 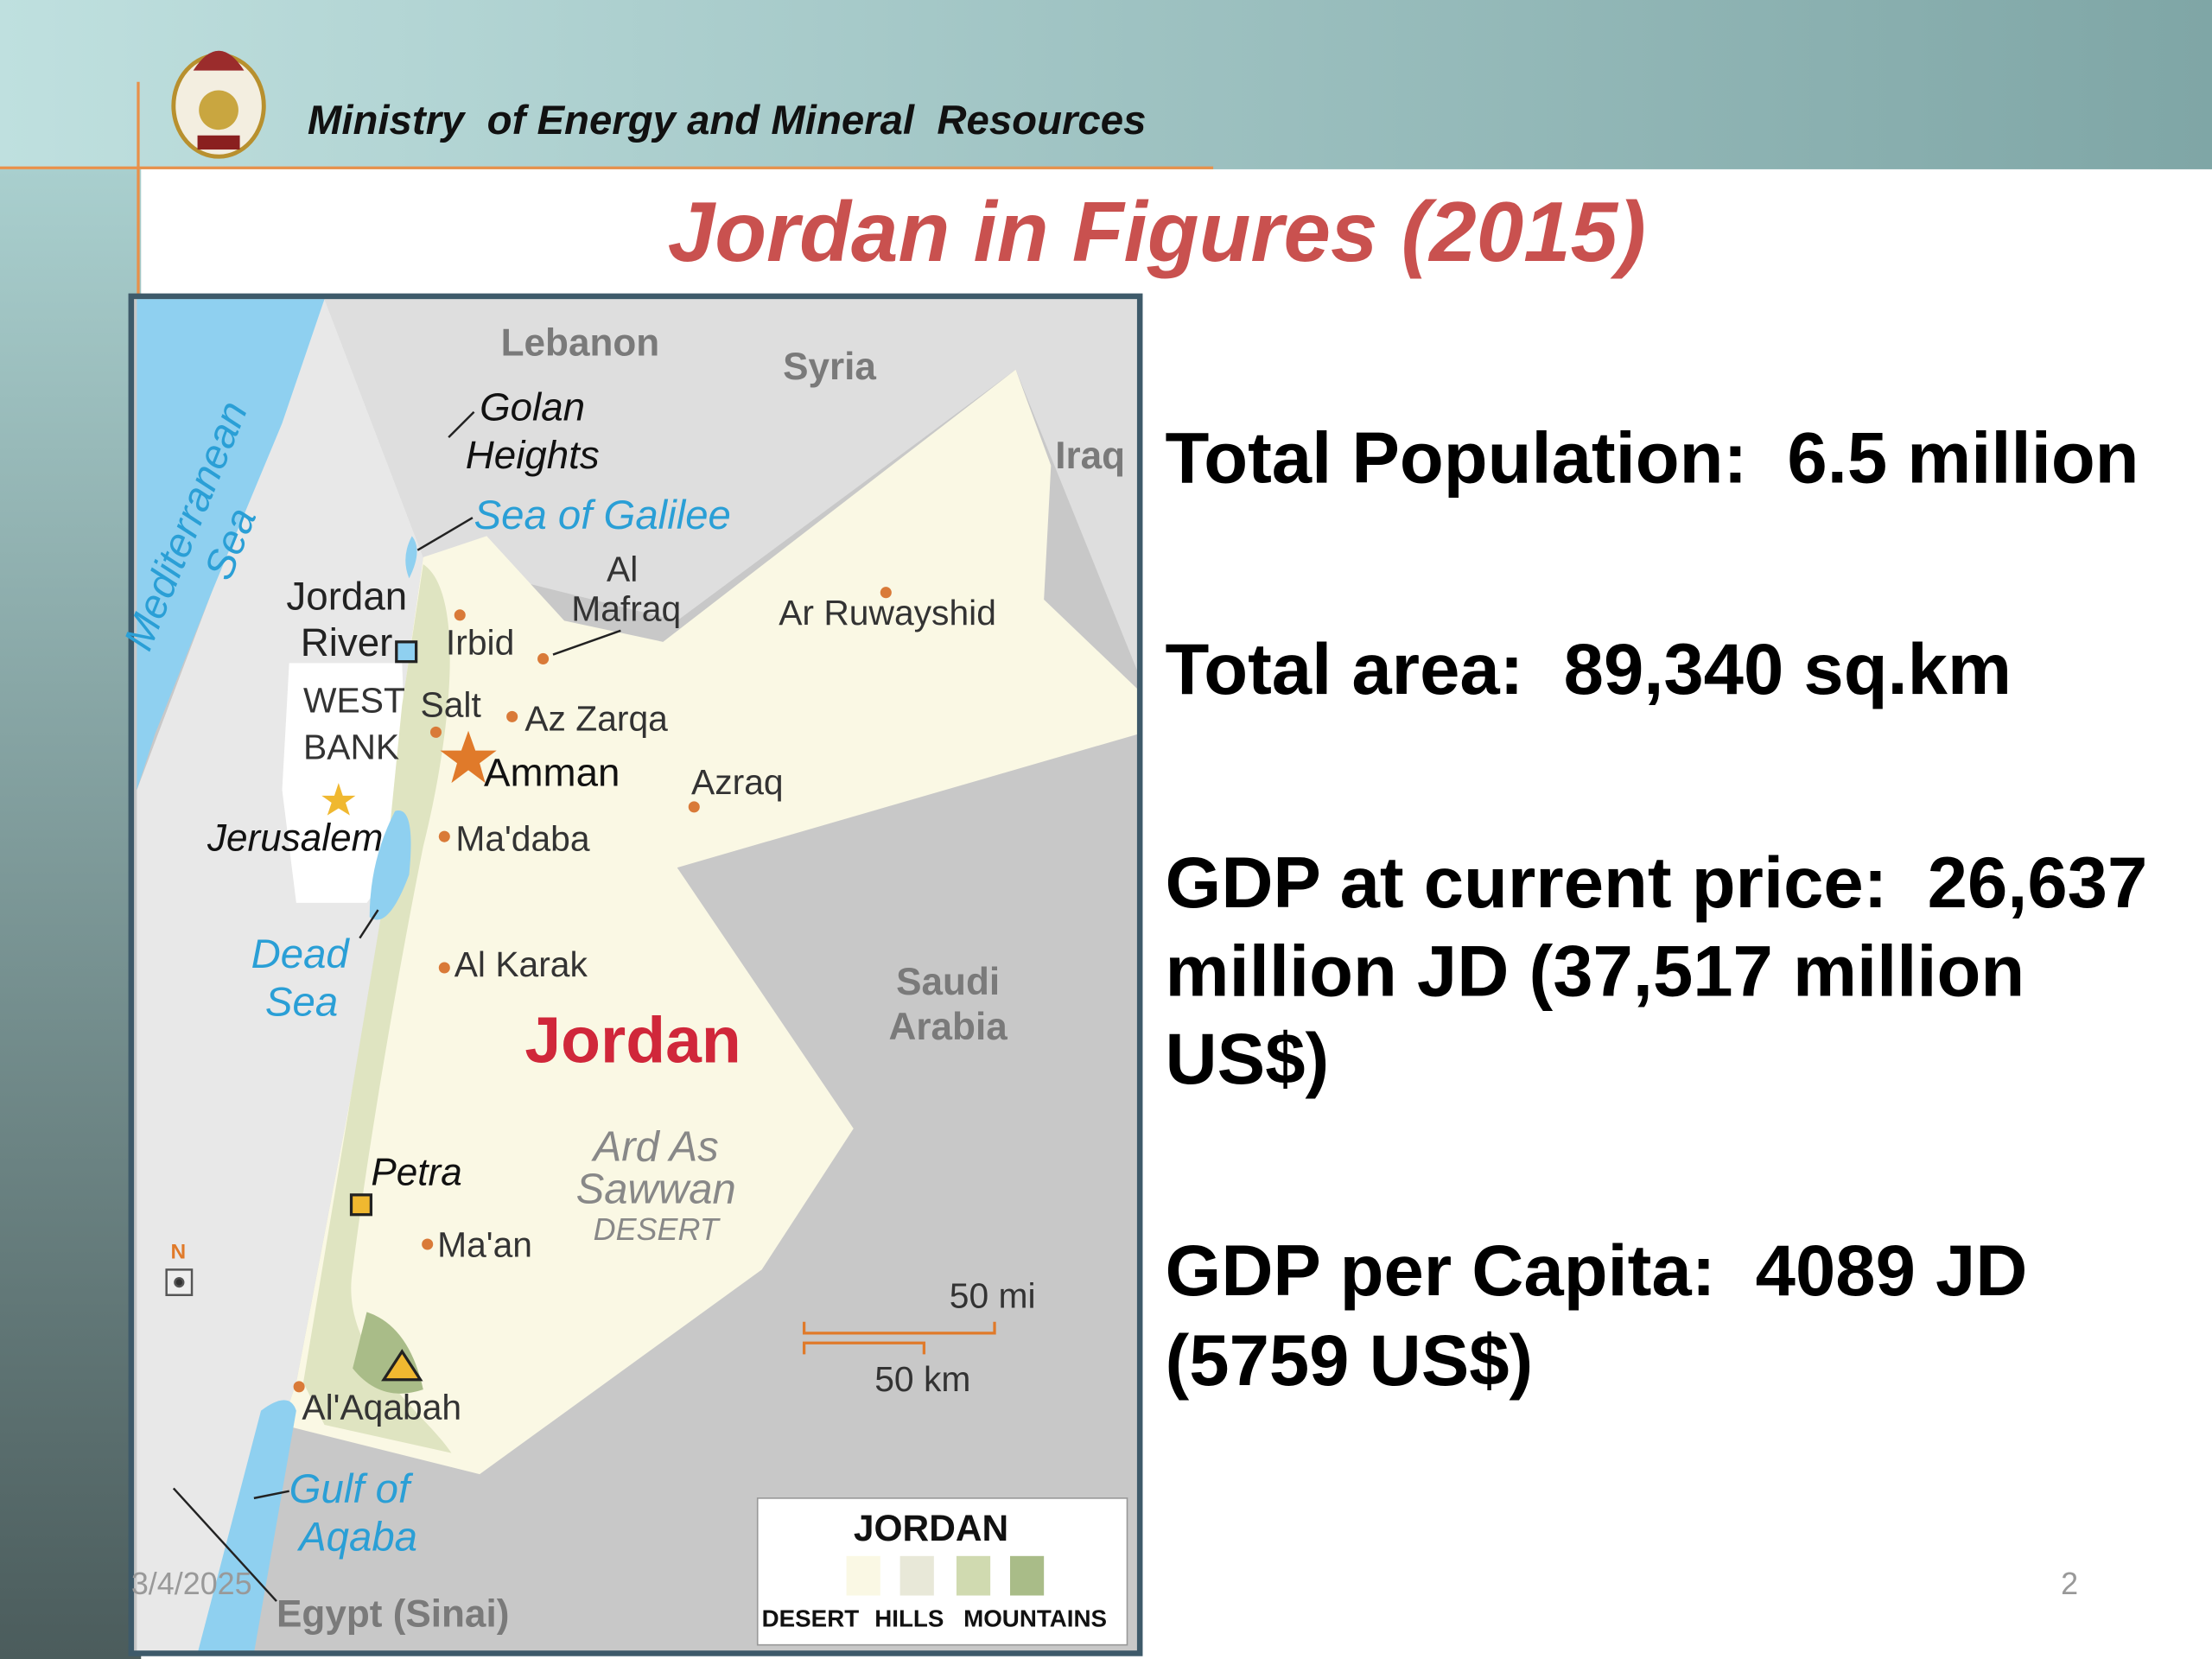 What do you see at coordinates (626, 608) in the screenshot?
I see `map-label: Mafraq` at bounding box center [626, 608].